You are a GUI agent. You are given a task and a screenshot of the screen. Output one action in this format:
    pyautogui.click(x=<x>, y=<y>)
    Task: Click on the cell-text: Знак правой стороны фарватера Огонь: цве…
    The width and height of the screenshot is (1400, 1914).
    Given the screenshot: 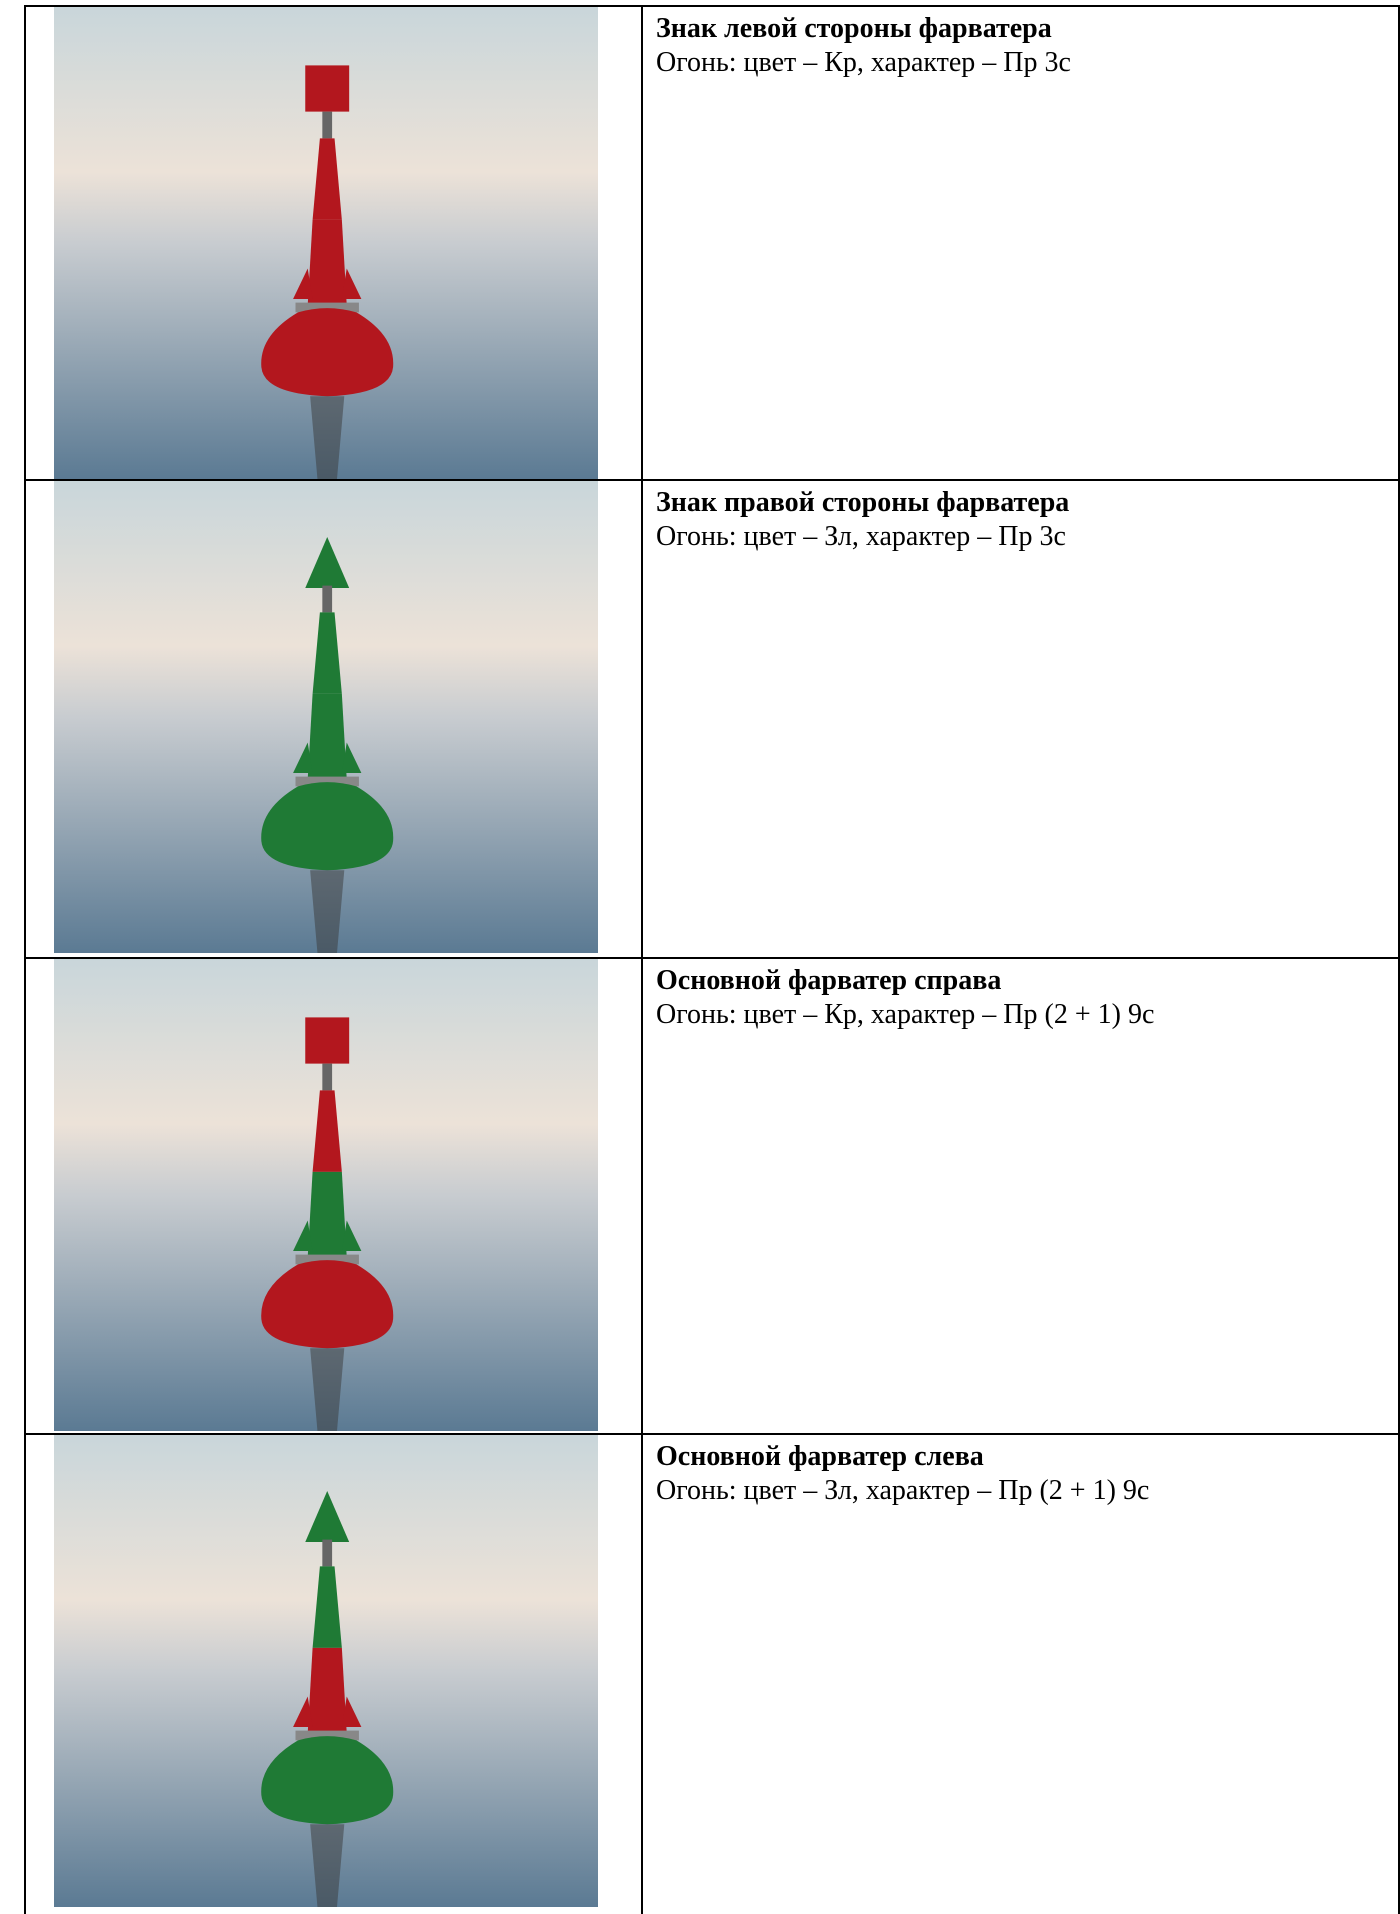 What is the action you would take?
    pyautogui.click(x=1021, y=520)
    